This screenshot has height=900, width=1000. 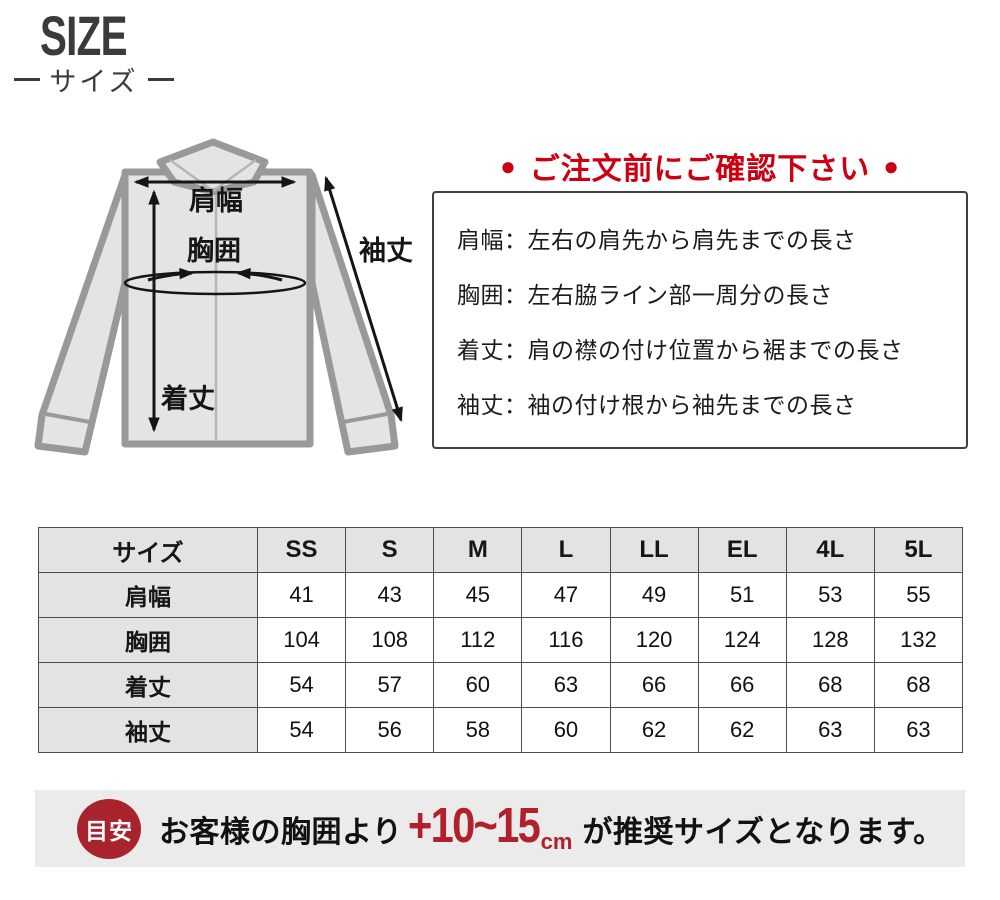 I want to click on confirm-heading-label: ご注文前にご確認下さい, so click(x=700, y=169).